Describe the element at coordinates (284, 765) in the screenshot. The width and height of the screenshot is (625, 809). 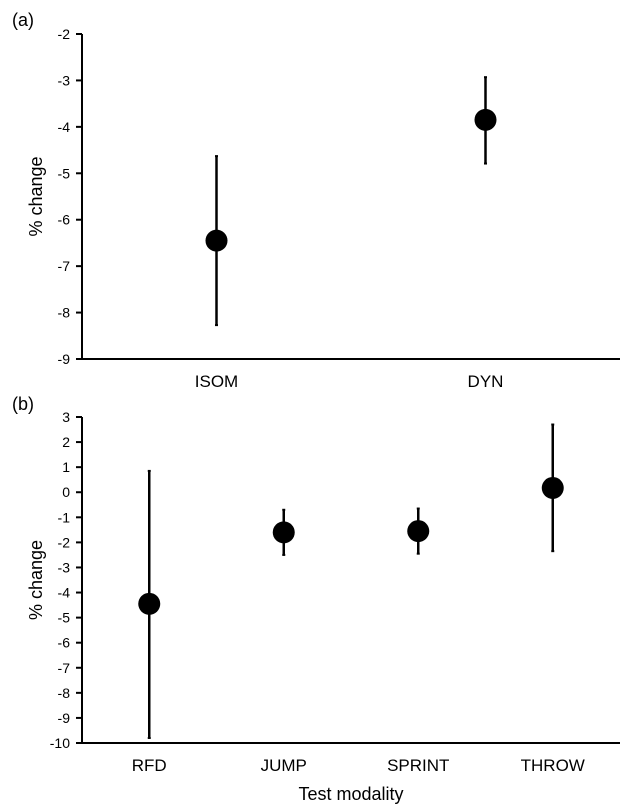
I see `x-category-label: JUMP` at that location.